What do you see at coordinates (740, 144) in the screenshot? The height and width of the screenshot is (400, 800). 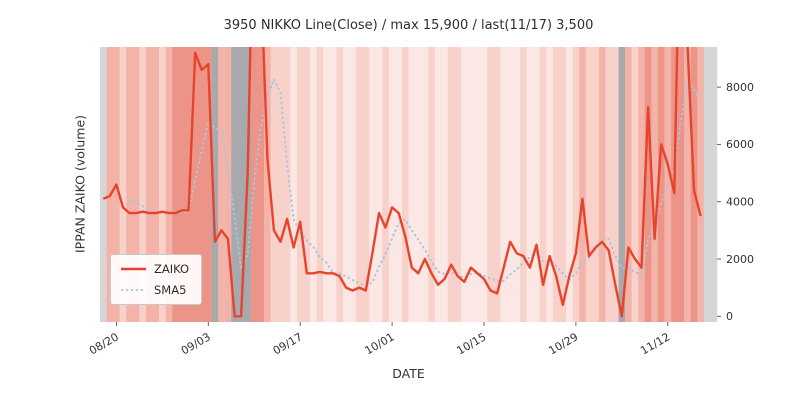 I see `svg-text: 6000` at bounding box center [740, 144].